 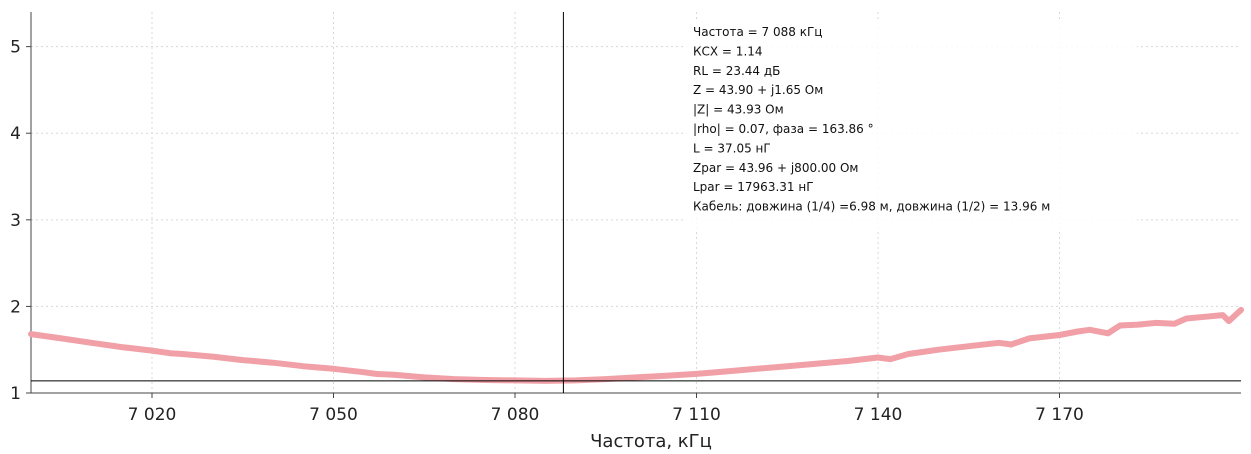 I want to click on x-axis-title: Частота, кГц, so click(x=651, y=441).